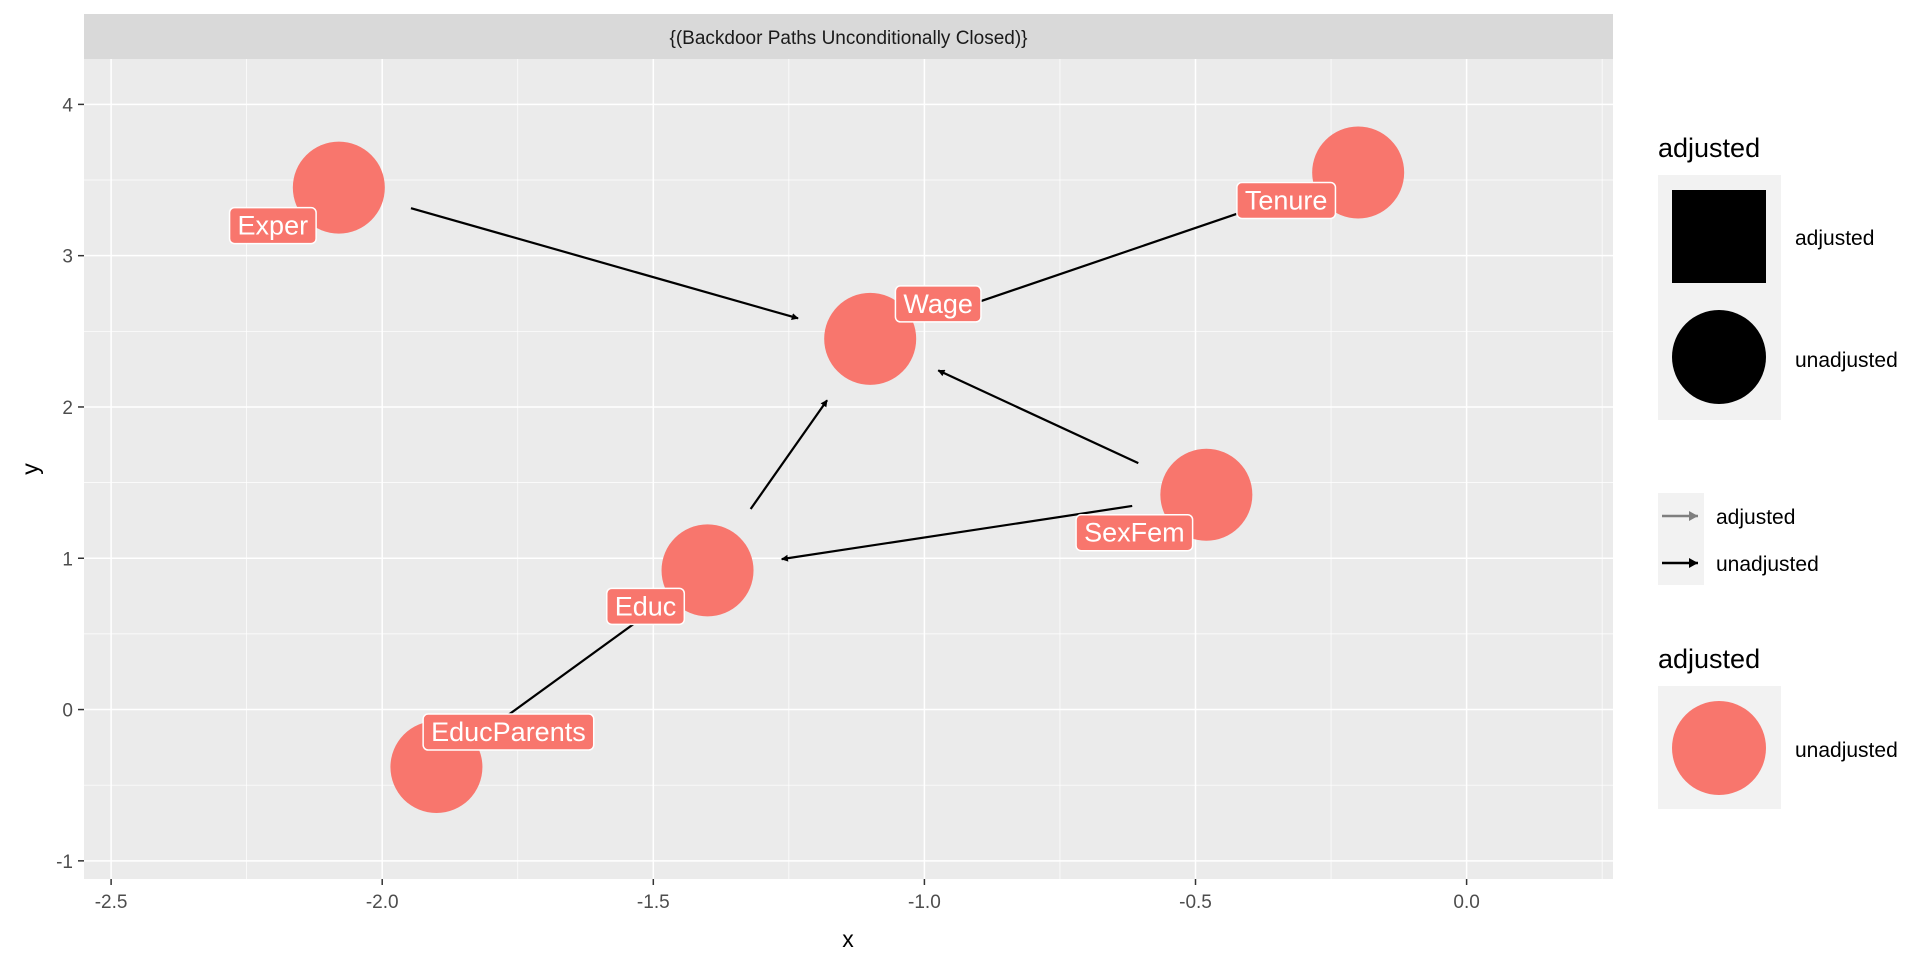 Image resolution: width=1920 pixels, height=960 pixels. Describe the element at coordinates (1846, 750) in the screenshot. I see `legend-color-label-unadjusted: unadjusted` at that location.